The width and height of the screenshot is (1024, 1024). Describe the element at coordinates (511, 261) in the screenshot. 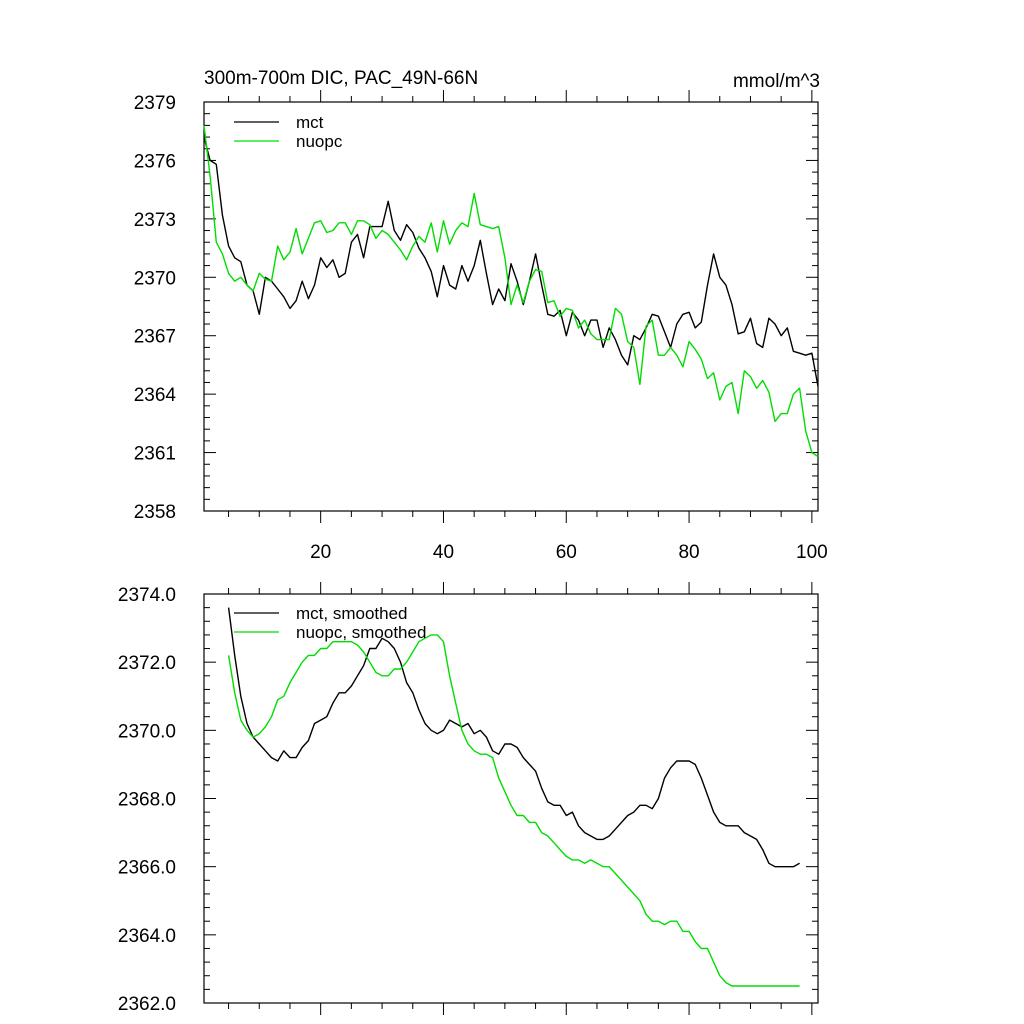

I see `top-series-line-mct` at that location.